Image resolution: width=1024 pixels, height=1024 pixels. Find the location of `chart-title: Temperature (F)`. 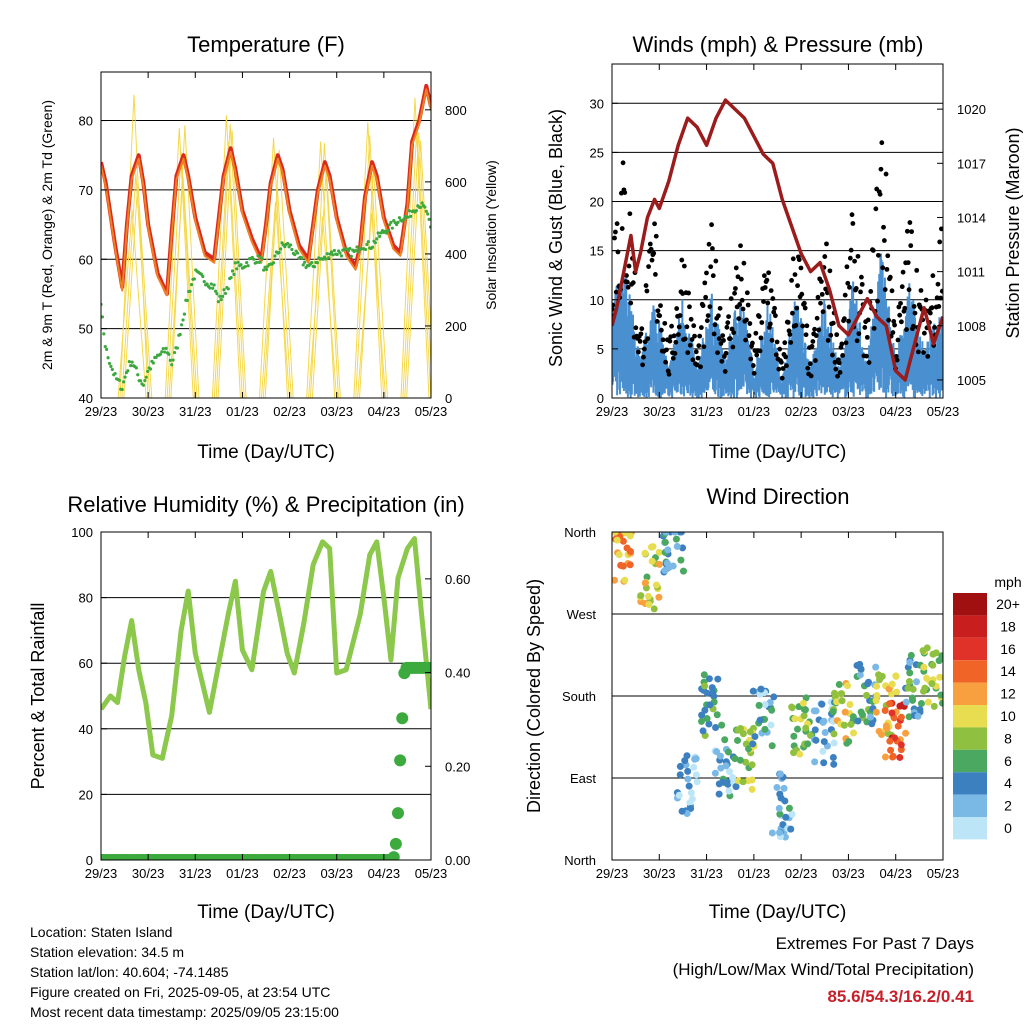

chart-title: Temperature (F) is located at coordinates (266, 44).